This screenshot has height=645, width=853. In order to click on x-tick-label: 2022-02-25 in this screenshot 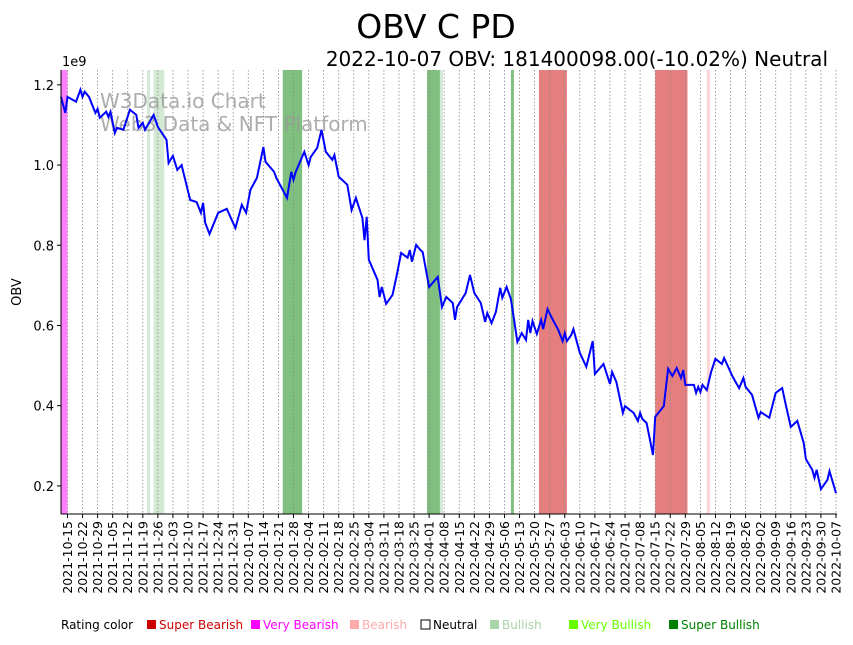, I will do `click(353, 557)`.